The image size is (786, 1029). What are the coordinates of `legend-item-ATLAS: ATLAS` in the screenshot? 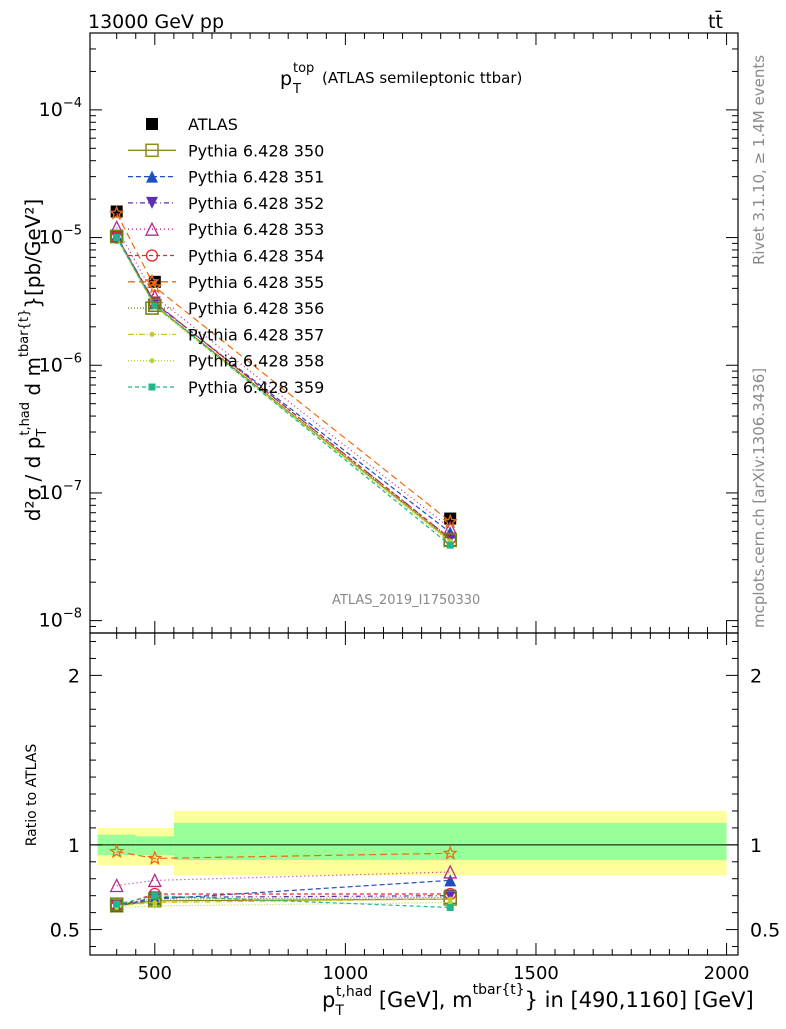 It's located at (192, 124).